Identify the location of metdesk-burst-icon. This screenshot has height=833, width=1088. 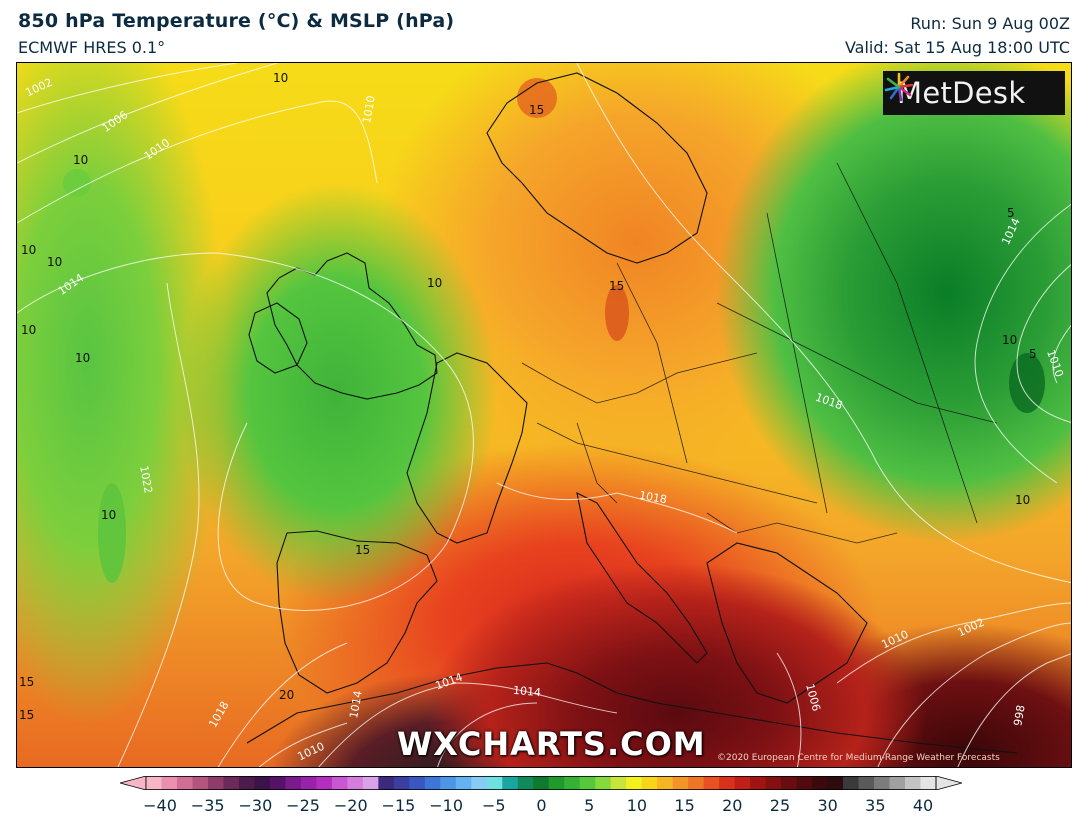
(899, 87).